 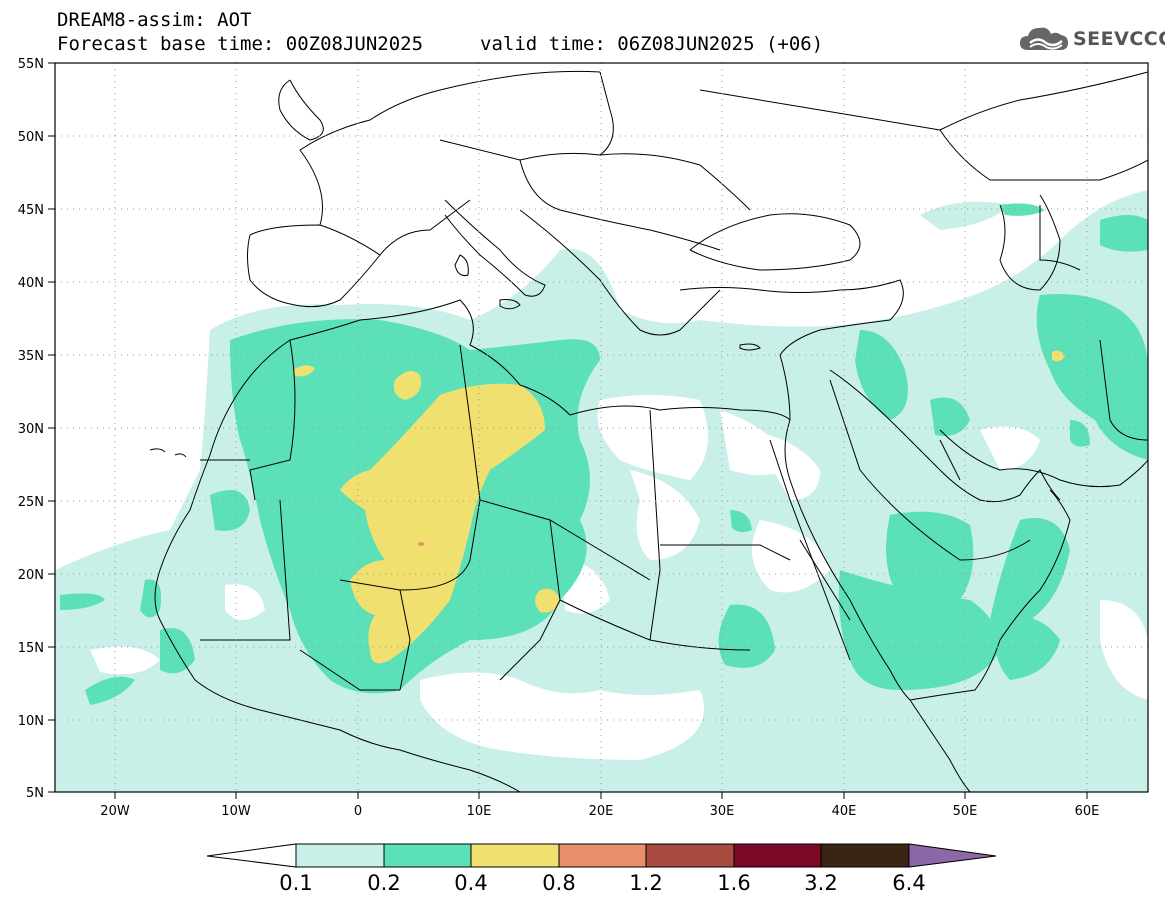 I want to click on lon-label: 0, so click(x=358, y=811).